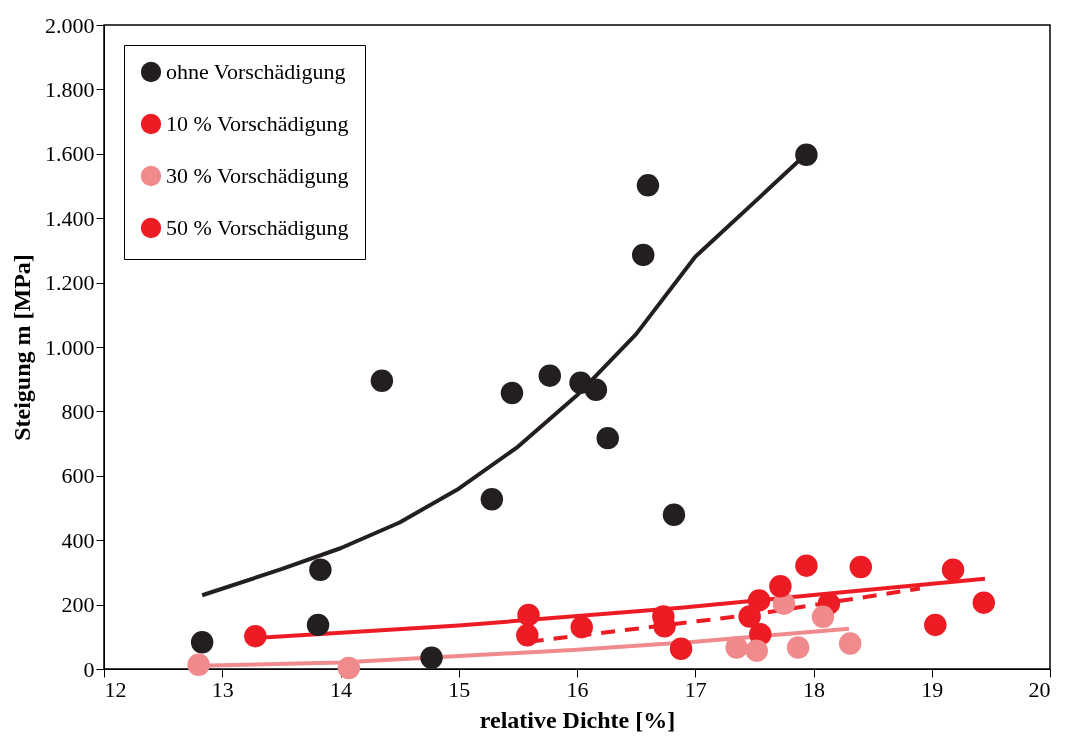  What do you see at coordinates (70, 283) in the screenshot?
I see `y-tick-label: 1.200` at bounding box center [70, 283].